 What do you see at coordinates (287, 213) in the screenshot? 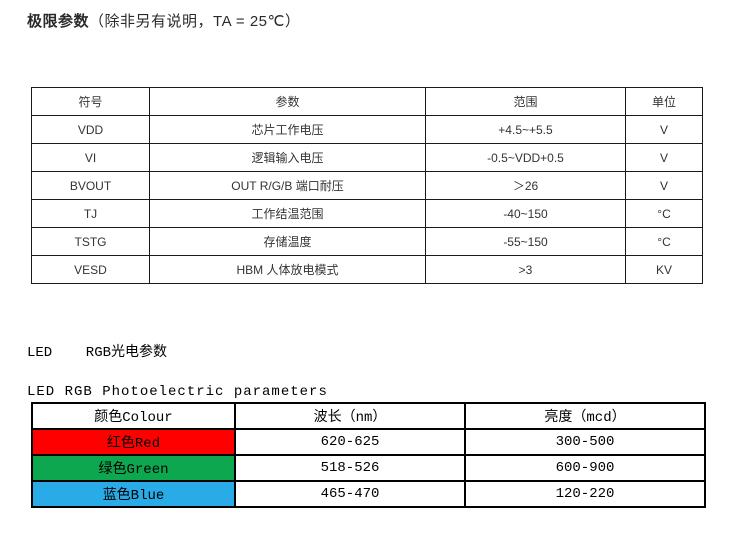
I see `cell-parameter: 工作结温范围` at bounding box center [287, 213].